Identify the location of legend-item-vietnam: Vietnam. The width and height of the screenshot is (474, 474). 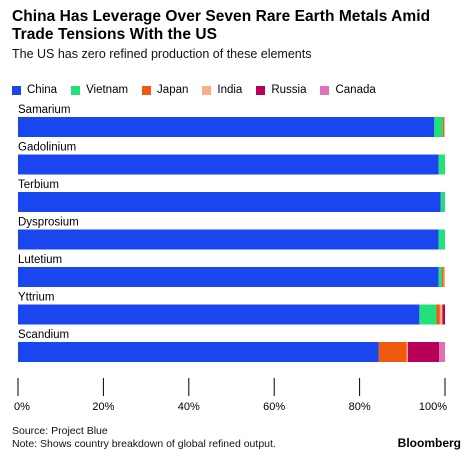
(99, 90).